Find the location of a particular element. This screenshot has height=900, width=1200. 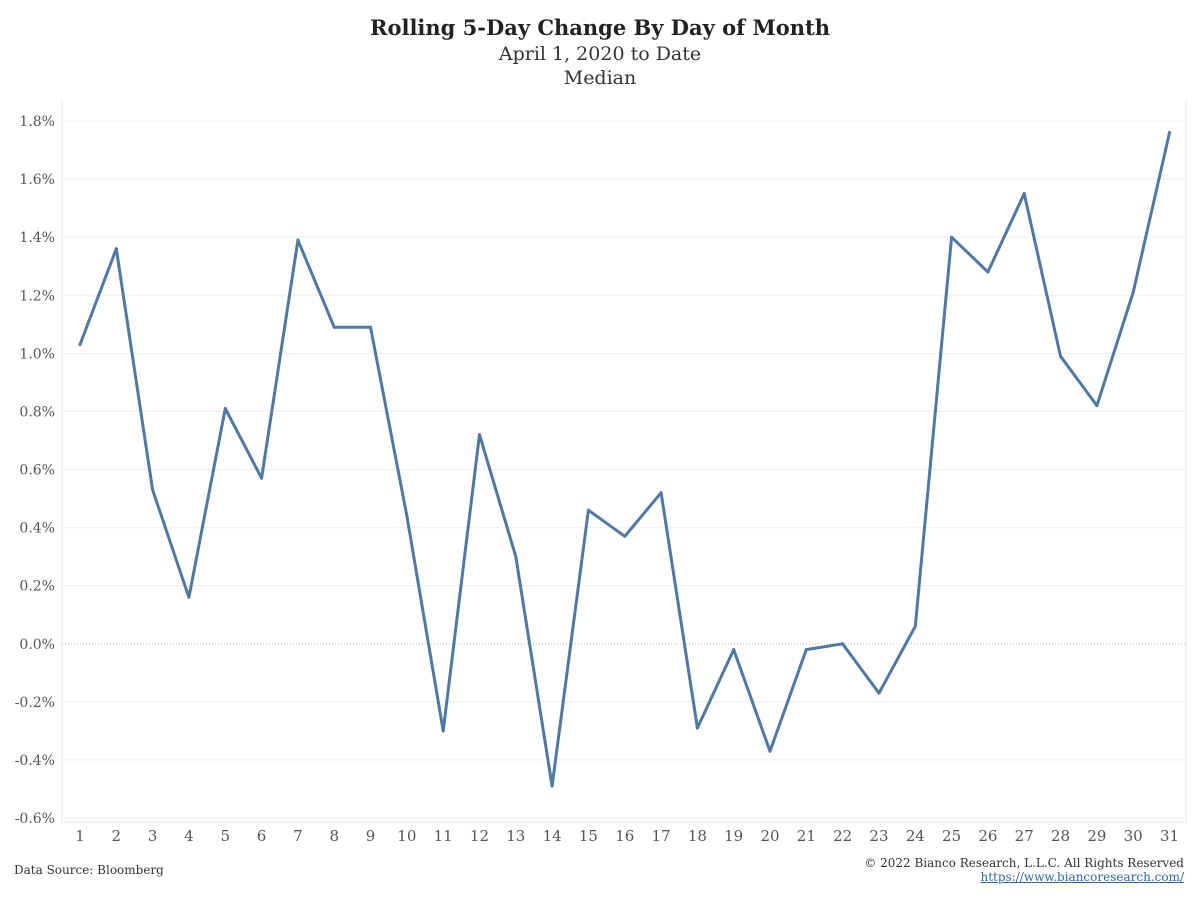

x-tick-label: 19 is located at coordinates (733, 836).